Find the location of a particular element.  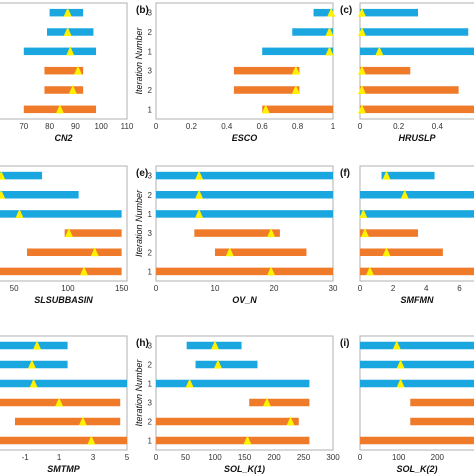

x-tick-label: 0.6 is located at coordinates (263, 126).